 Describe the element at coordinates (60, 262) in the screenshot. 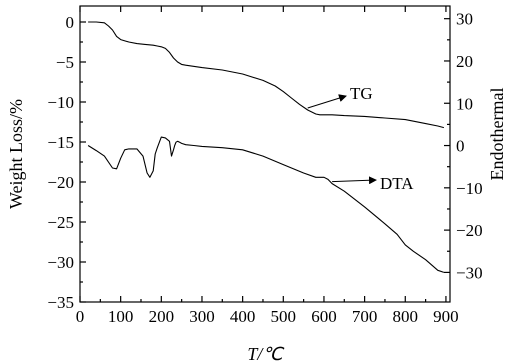

I see `y-tick-label: −30` at that location.